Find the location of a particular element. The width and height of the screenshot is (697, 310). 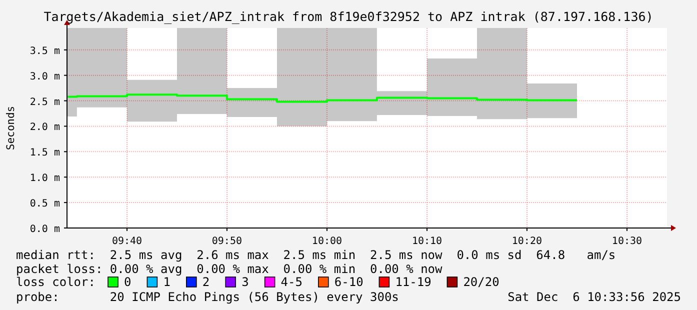

y-tick-label: 3.0 m is located at coordinates (45, 76).